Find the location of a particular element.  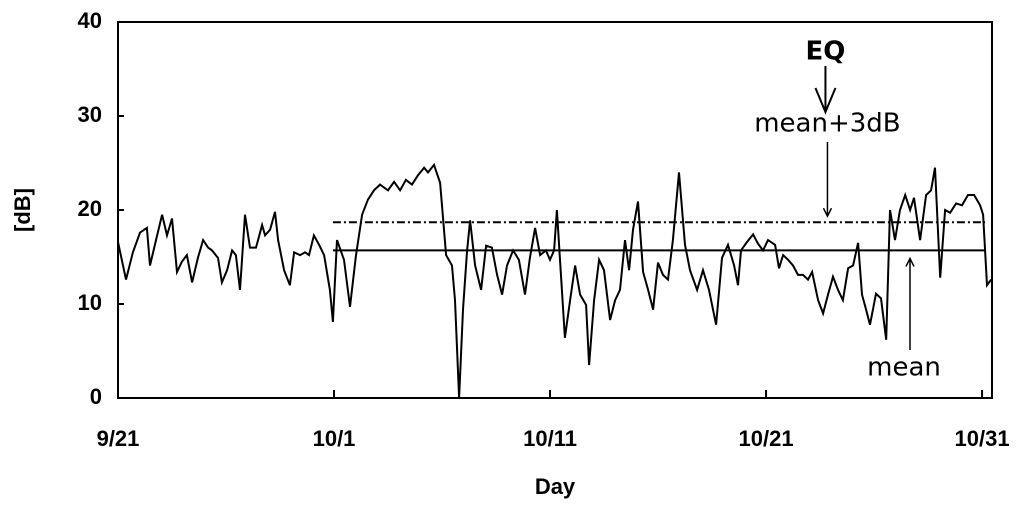

mean-label: mean is located at coordinates (904, 368).